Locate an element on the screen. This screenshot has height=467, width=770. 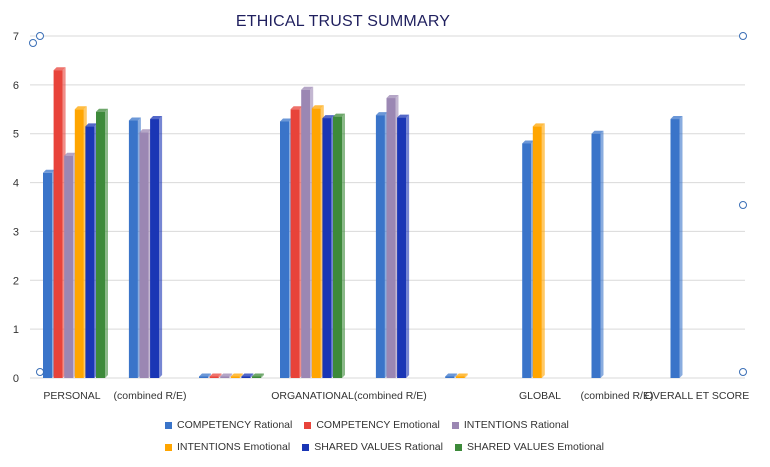
legend-item: SHARED VALUES Emotional is located at coordinates (529, 447).